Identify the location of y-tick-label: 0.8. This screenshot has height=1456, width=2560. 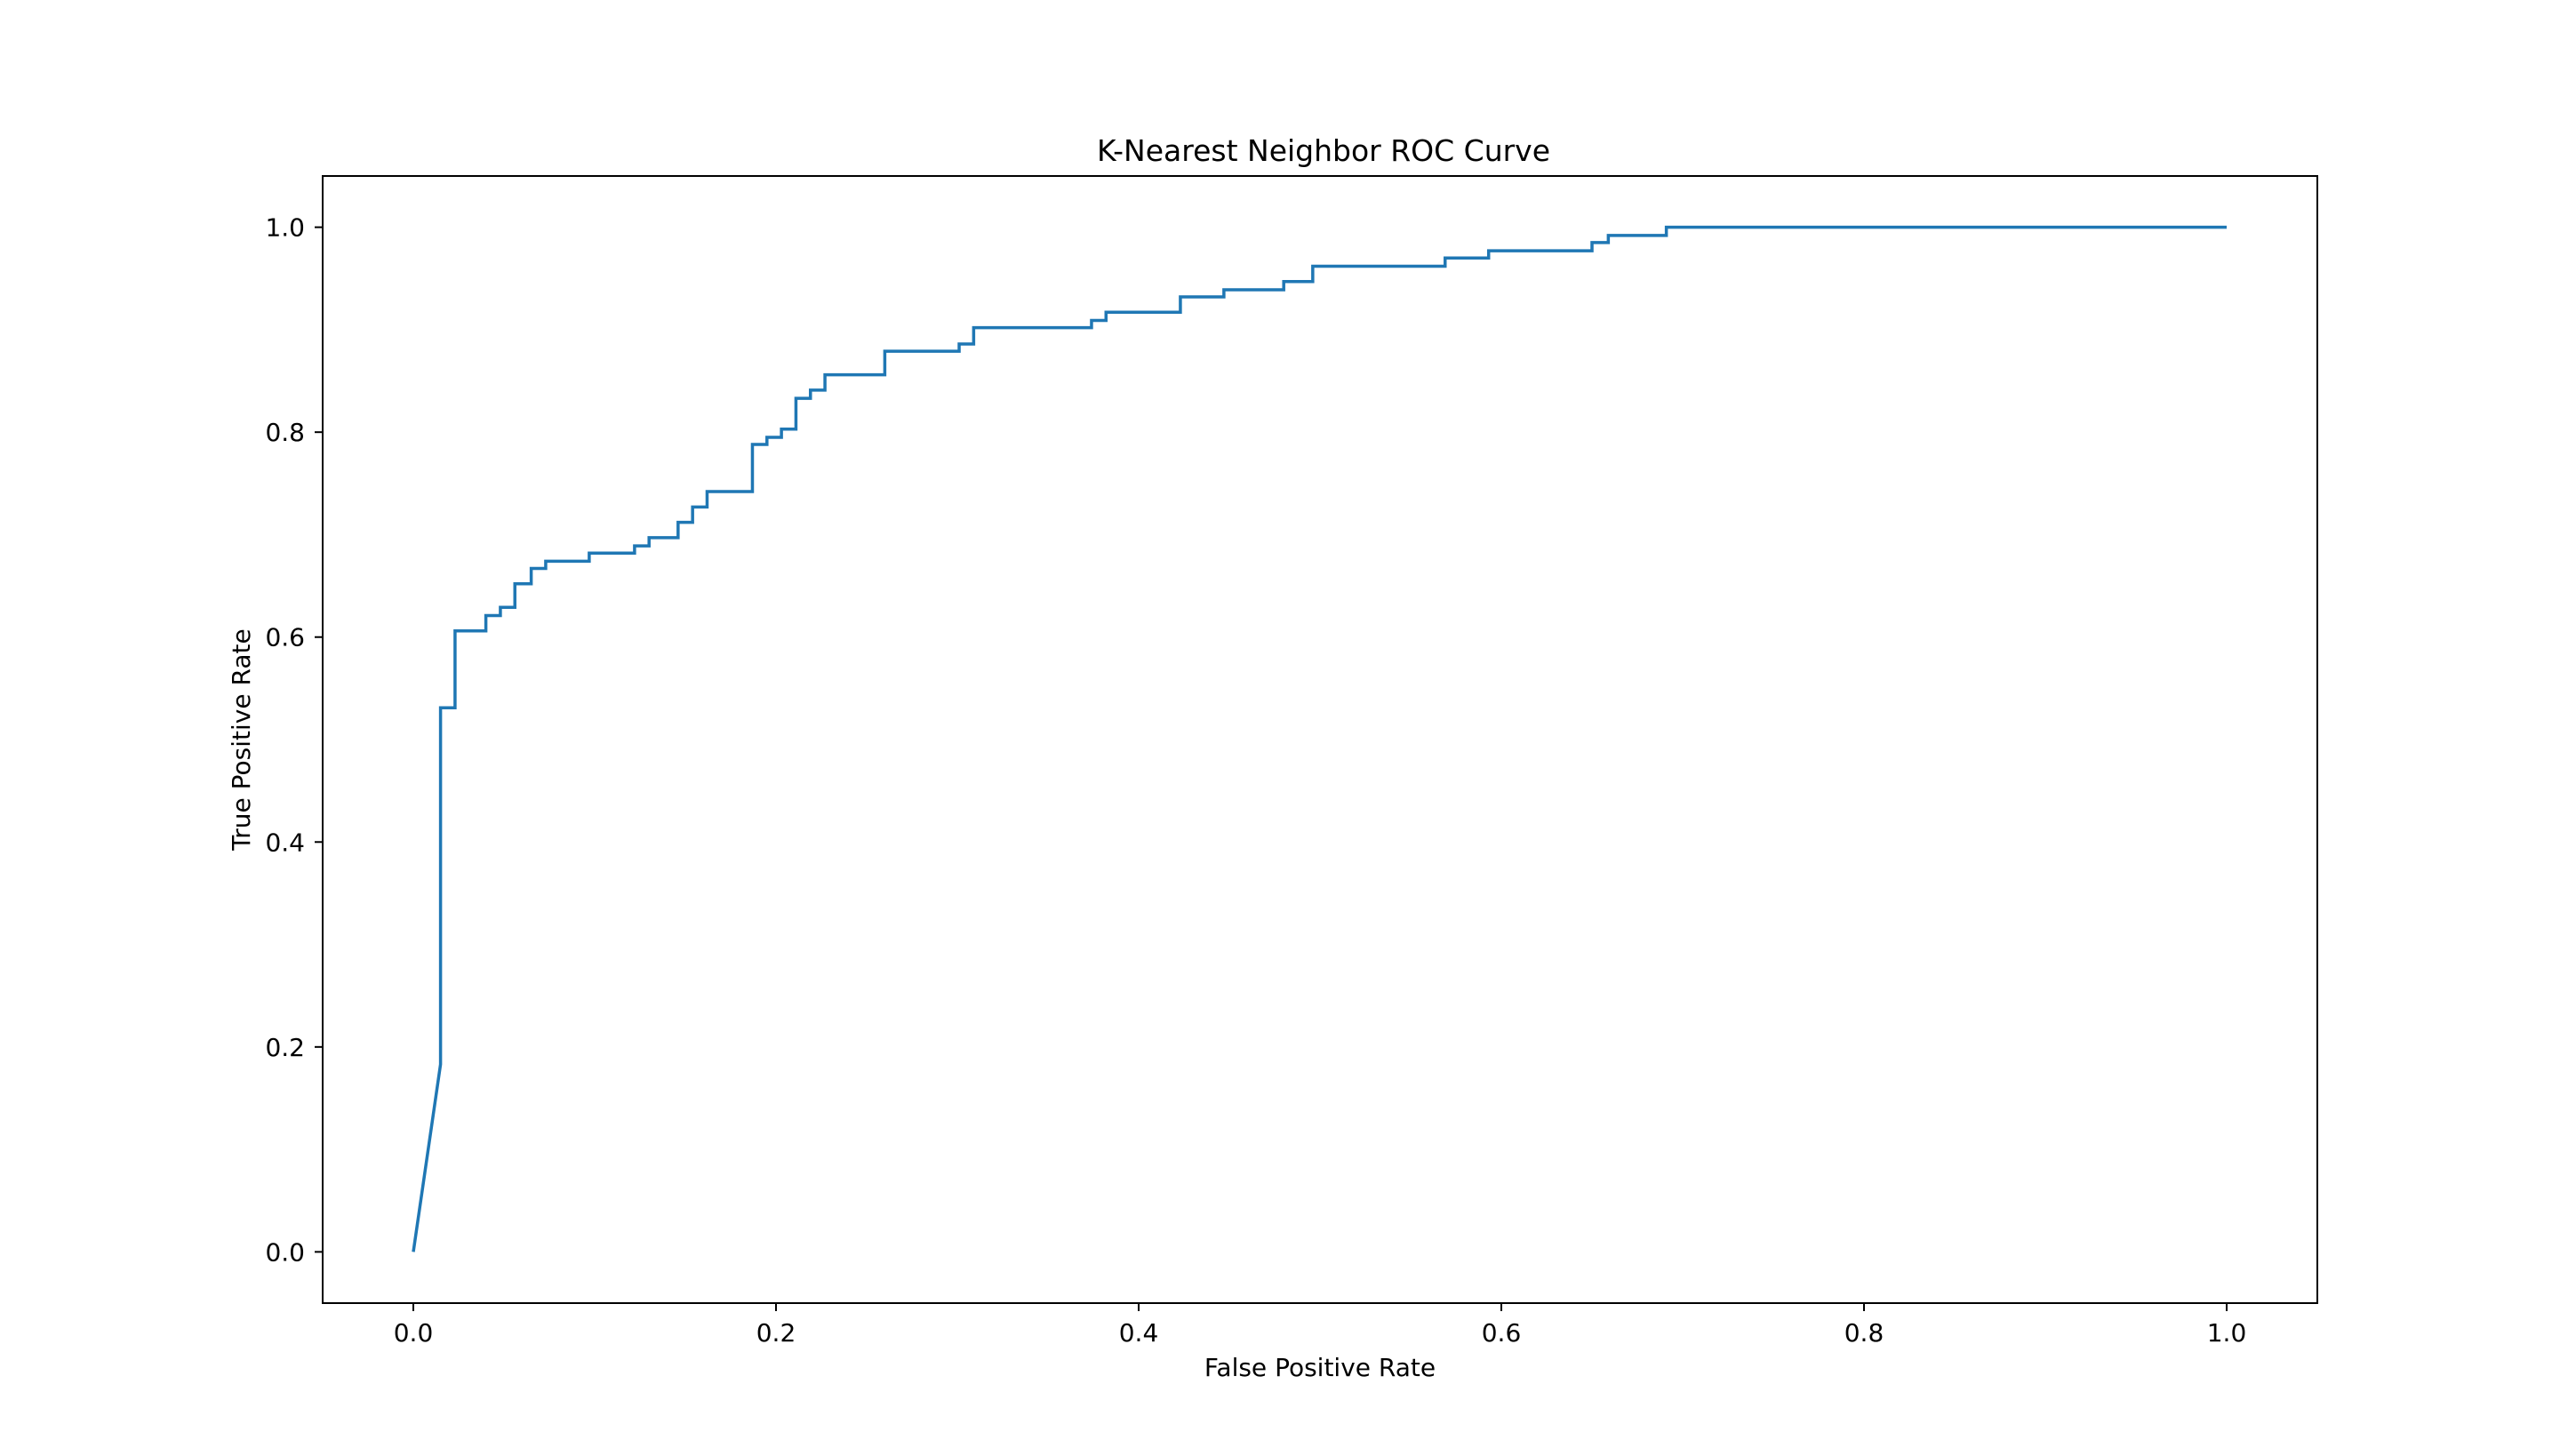
(285, 432).